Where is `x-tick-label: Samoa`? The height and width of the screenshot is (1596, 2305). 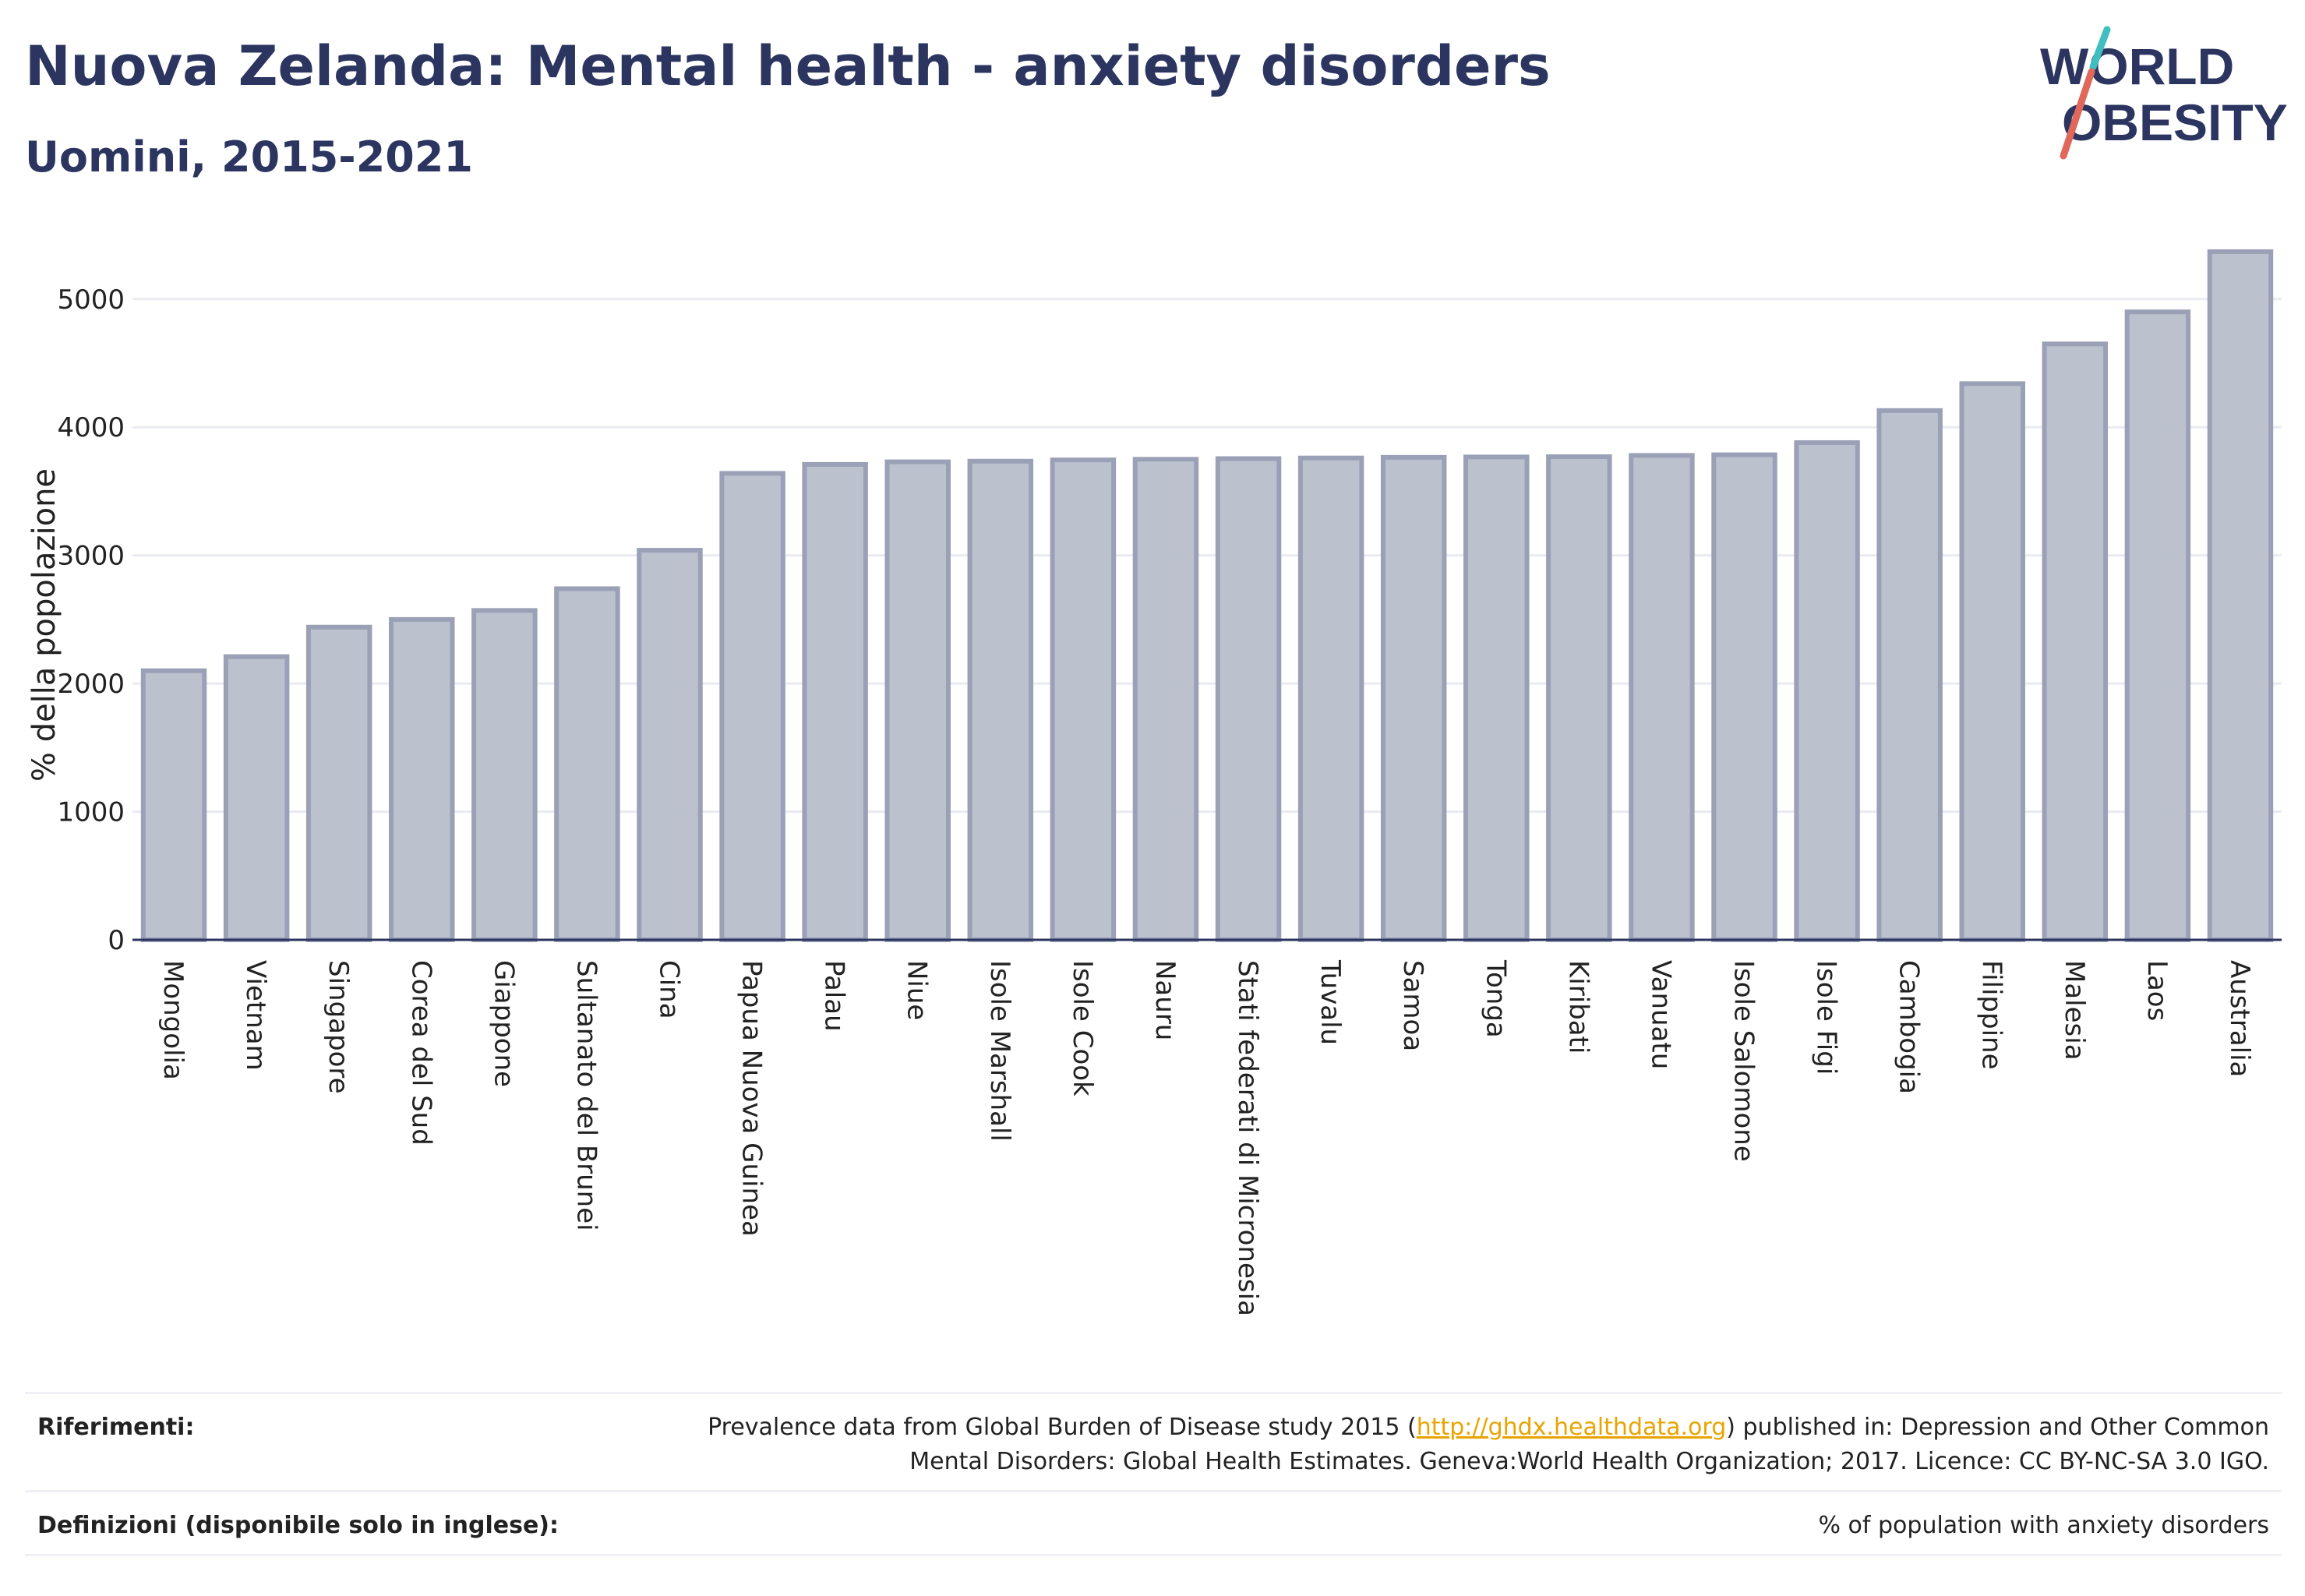 x-tick-label: Samoa is located at coordinates (1412, 1005).